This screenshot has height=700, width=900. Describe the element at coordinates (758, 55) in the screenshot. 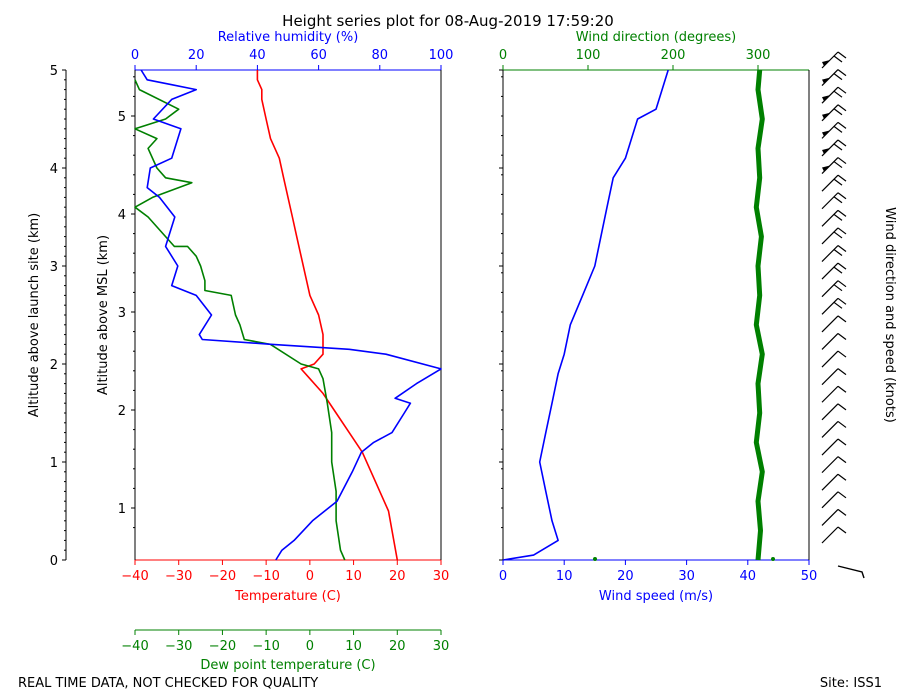

I see `wind-direction-tick-label: 300` at that location.